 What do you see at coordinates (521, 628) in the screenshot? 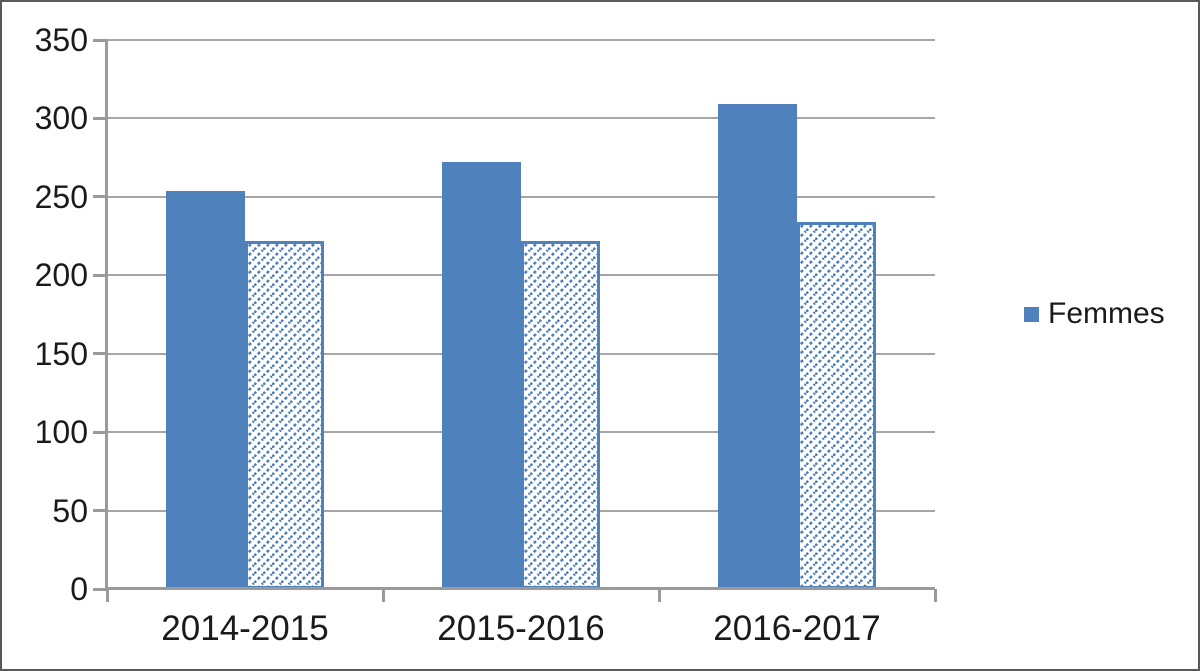
I see `x-axis-label-2015-2016: 2015-2016` at bounding box center [521, 628].